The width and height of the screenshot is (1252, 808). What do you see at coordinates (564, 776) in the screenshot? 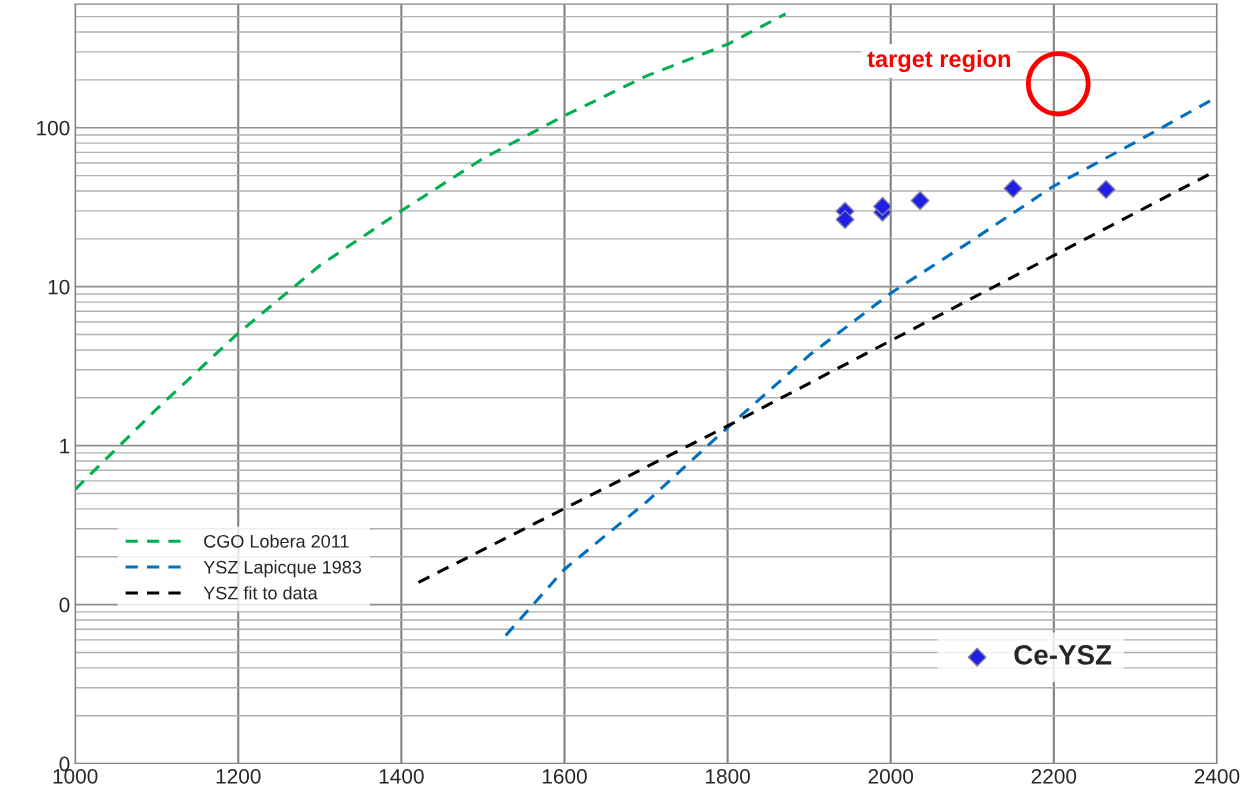
I see `x-tick-label: 1600` at bounding box center [564, 776].